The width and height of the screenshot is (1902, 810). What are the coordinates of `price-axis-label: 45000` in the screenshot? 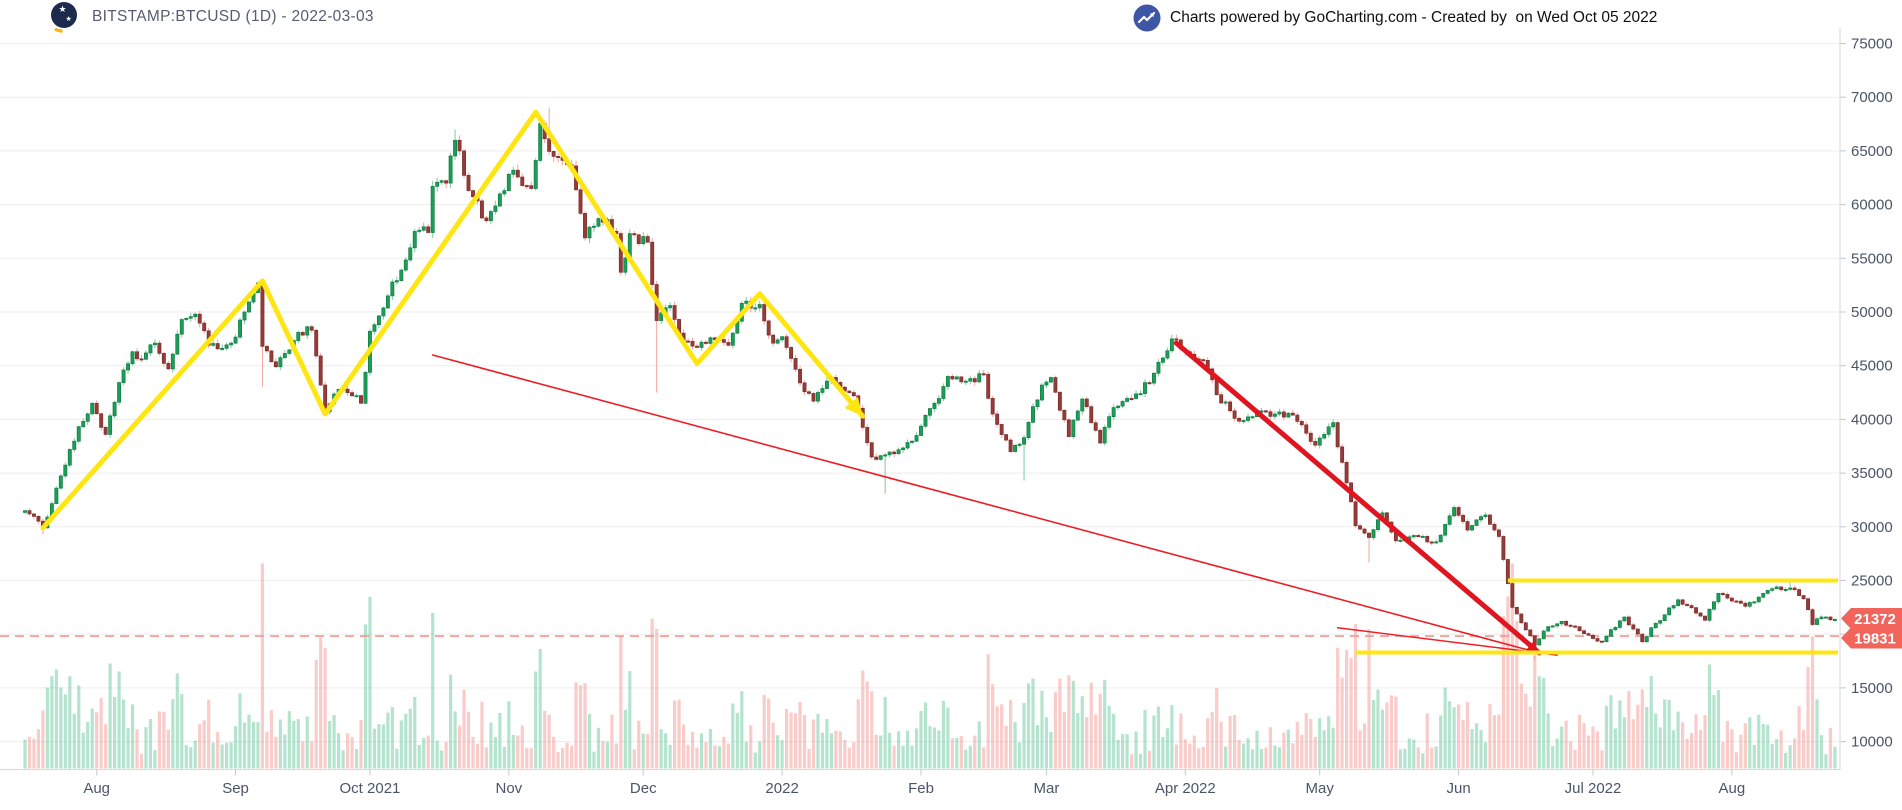 It's located at (1872, 366).